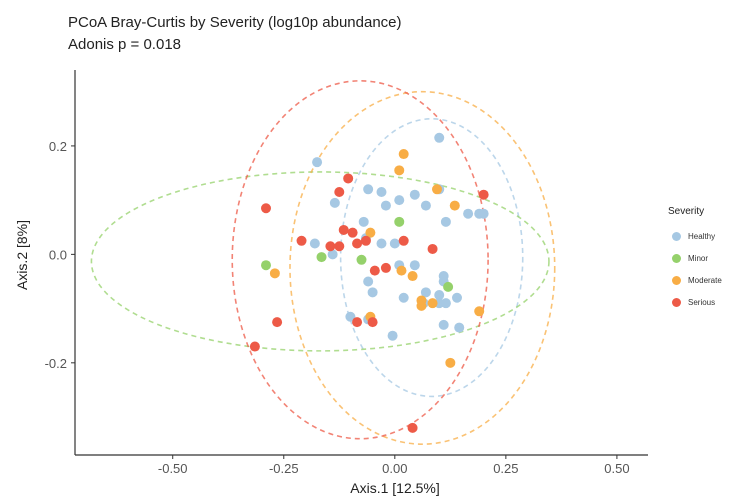  Describe the element at coordinates (686, 211) in the screenshot. I see `legend-title: Severity` at that location.